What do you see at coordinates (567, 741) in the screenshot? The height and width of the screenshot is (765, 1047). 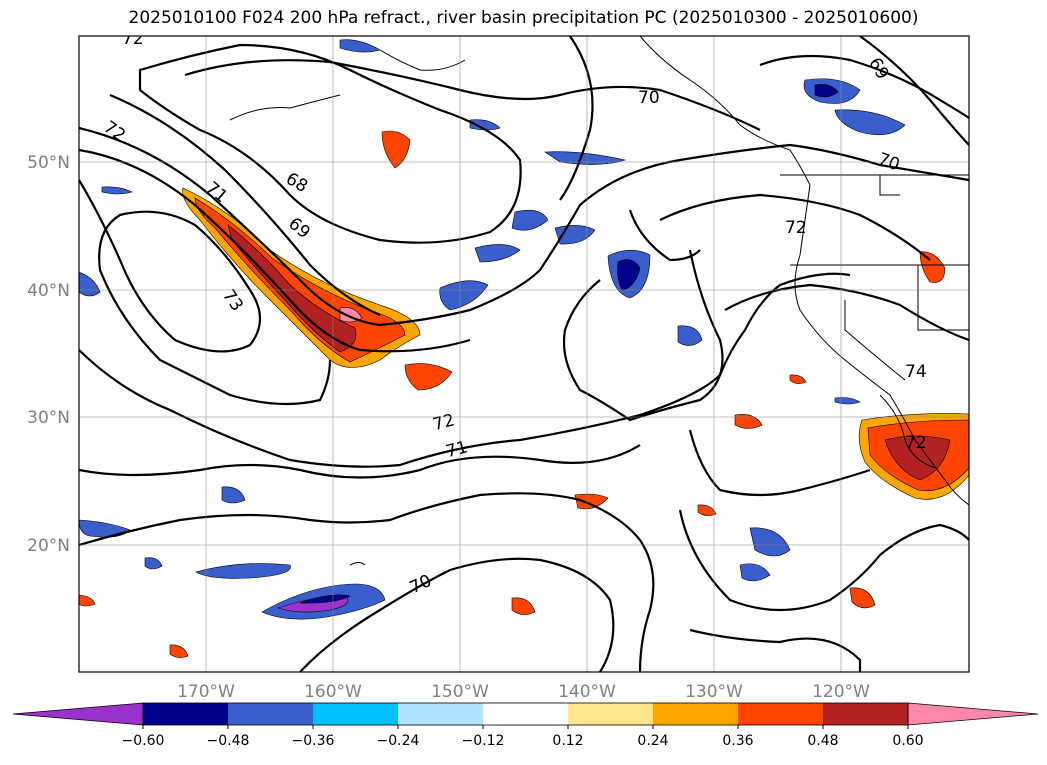 I see `colorbar-tick-label: 0.12` at bounding box center [567, 741].